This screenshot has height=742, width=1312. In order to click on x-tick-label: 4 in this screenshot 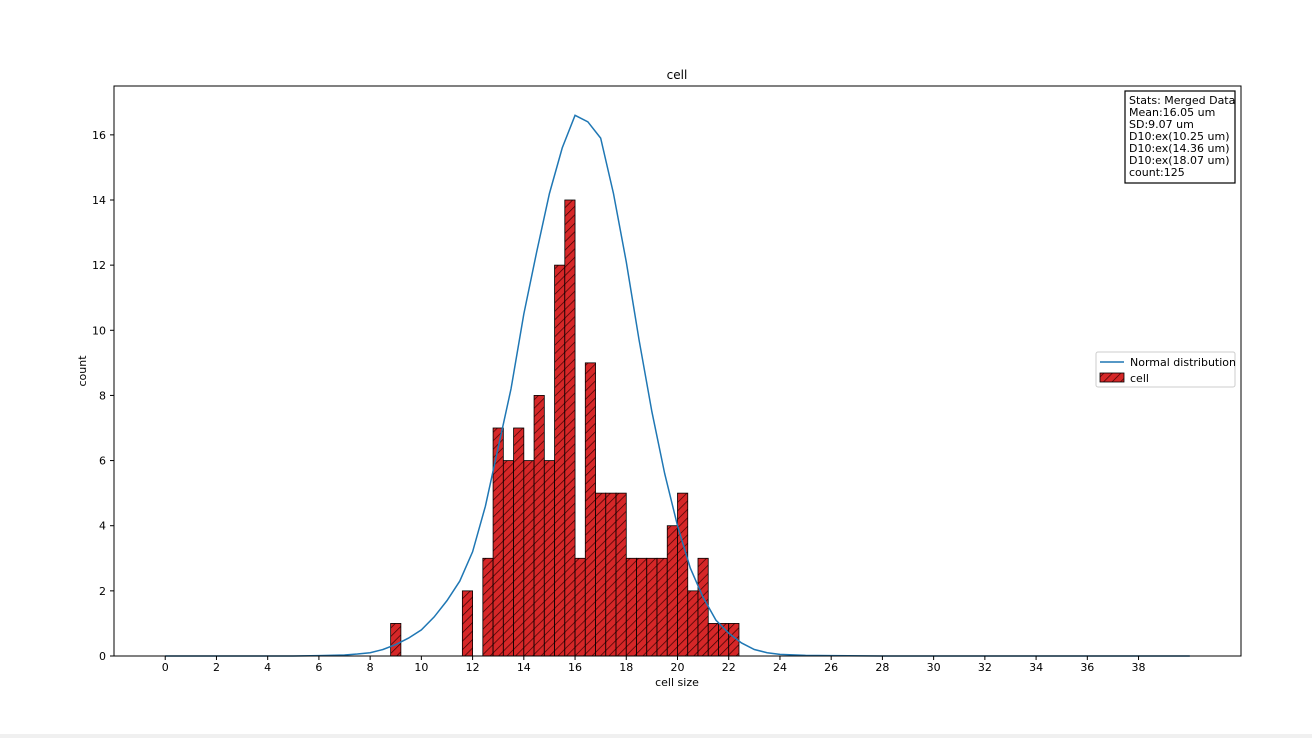, I will do `click(267, 667)`.